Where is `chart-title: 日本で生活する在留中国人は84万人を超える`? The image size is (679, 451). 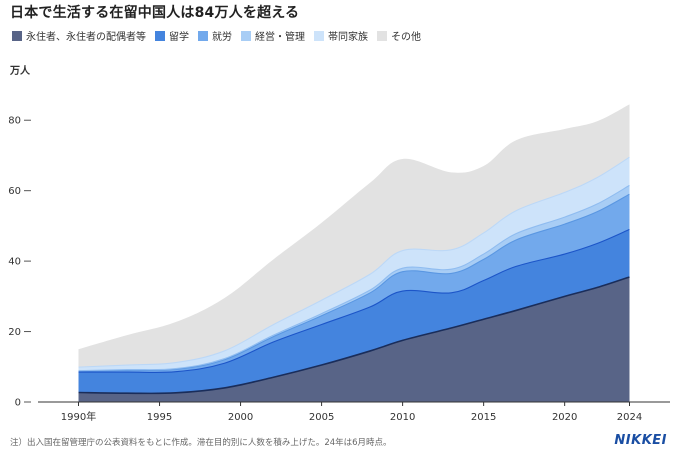
chart-title: 日本で生活する在留中国人は84万人を超える is located at coordinates (155, 13).